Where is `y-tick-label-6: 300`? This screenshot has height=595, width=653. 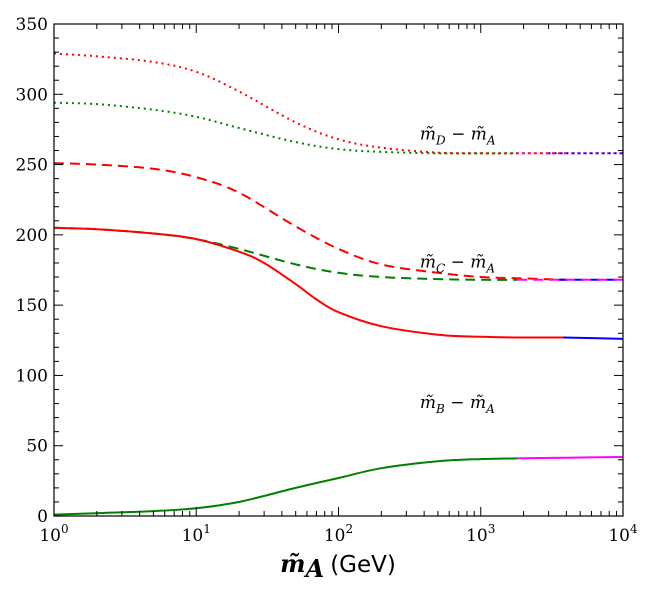 y-tick-label-6: 300 is located at coordinates (32, 95).